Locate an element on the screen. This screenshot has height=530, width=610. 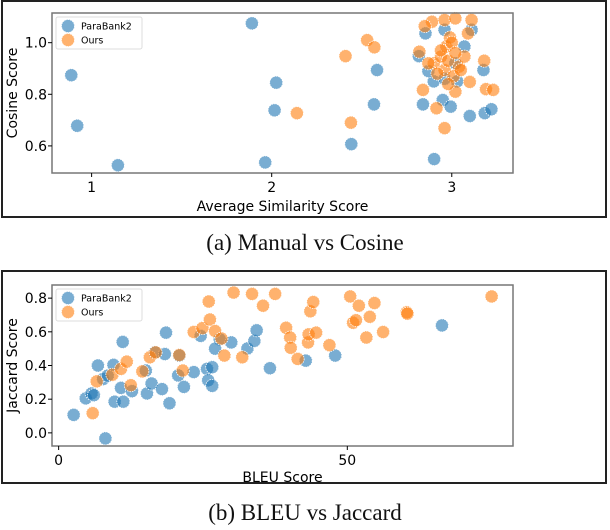
legend: ParaBank2 Ours is located at coordinates (99, 305).